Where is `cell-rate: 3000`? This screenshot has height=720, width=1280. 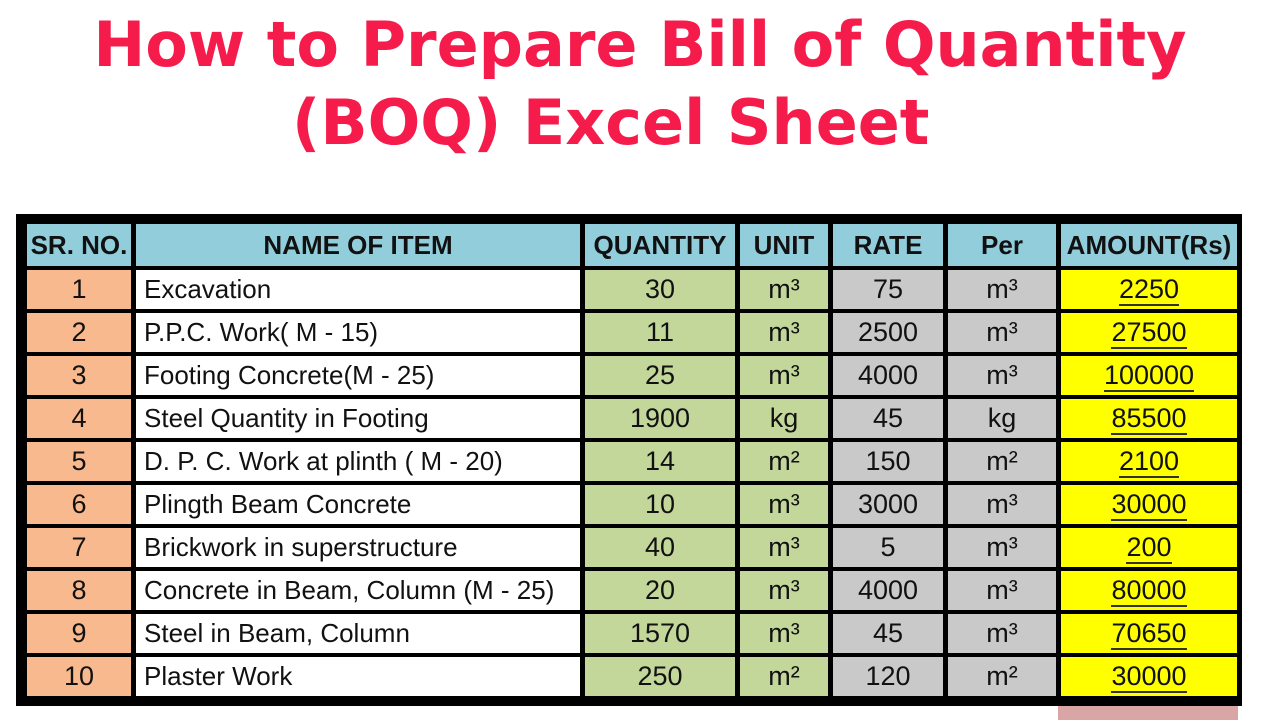
cell-rate: 3000 is located at coordinates (888, 504).